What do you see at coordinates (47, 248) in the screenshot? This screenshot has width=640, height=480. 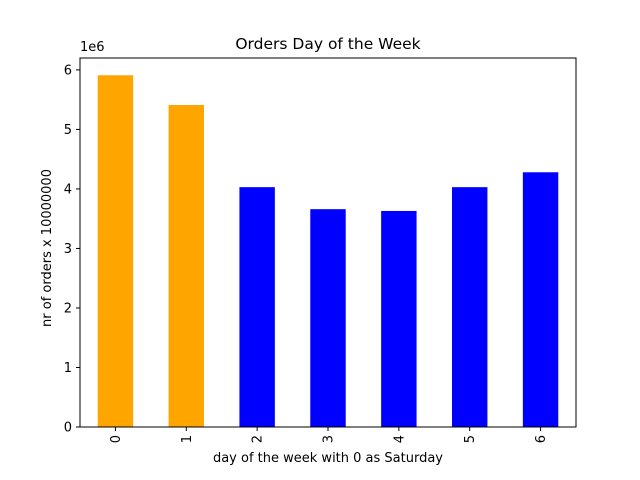 I see `y-axis-label: nr of orders x 10000000` at bounding box center [47, 248].